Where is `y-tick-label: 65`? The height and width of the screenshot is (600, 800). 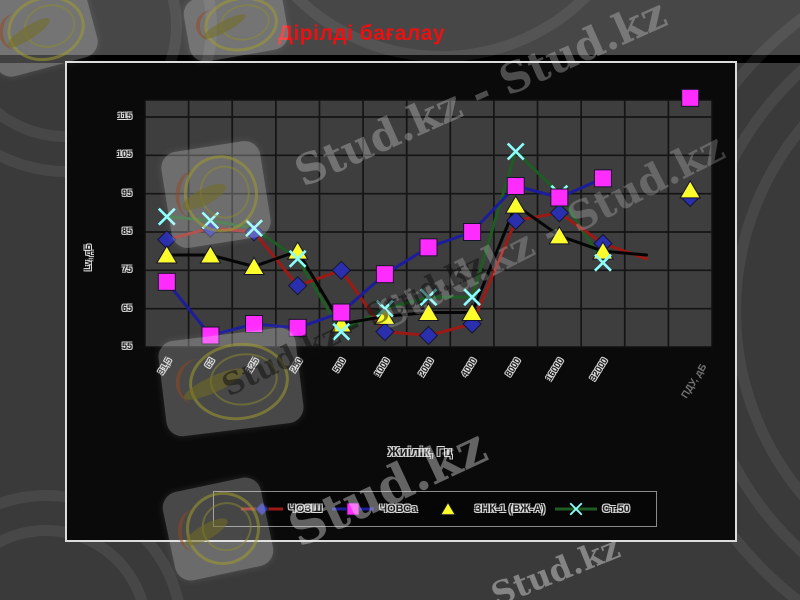 y-tick-label: 65 is located at coordinates (126, 307).